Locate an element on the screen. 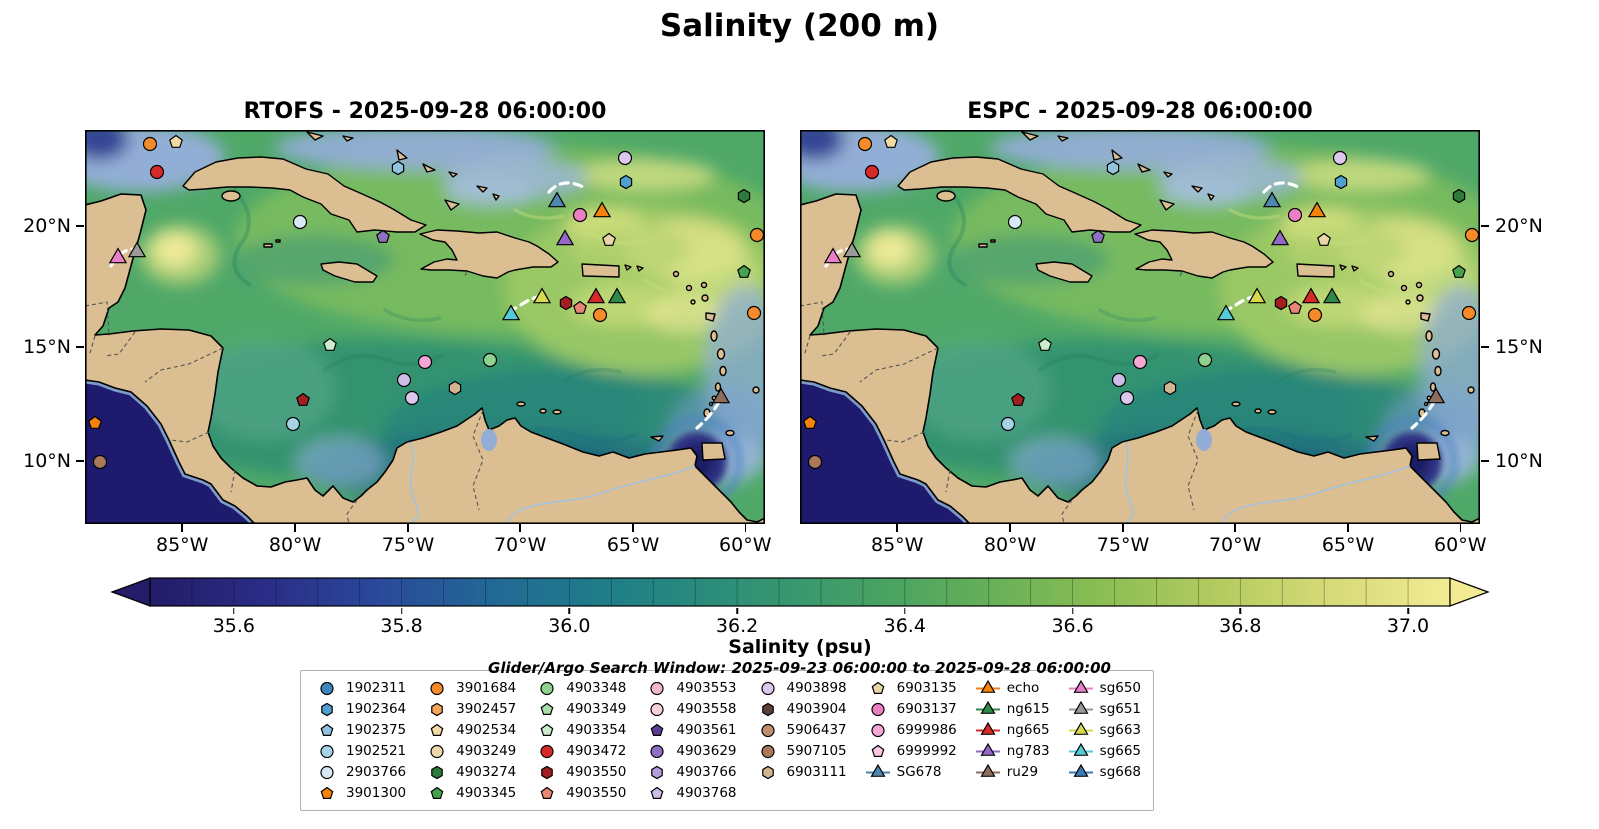 The height and width of the screenshot is (829, 1599). legend-item-4903766: 4903766 is located at coordinates (690, 772).